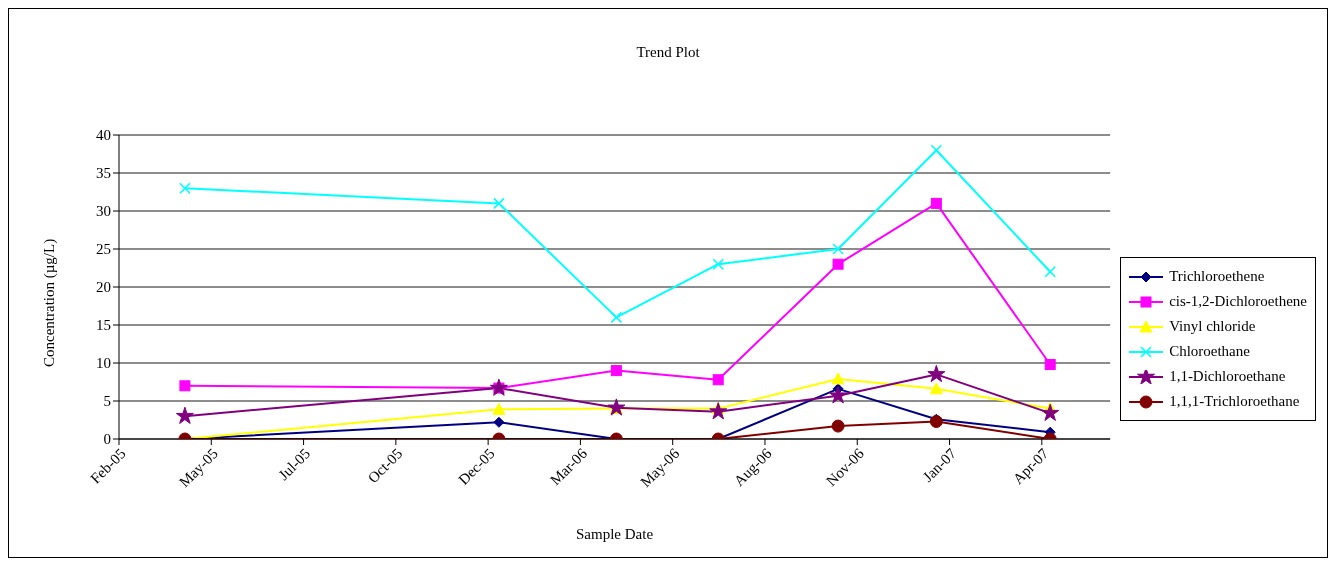 The height and width of the screenshot is (568, 1336). What do you see at coordinates (1234, 401) in the screenshot?
I see `legend-label: 1,1,1-Trichloroethane` at bounding box center [1234, 401].